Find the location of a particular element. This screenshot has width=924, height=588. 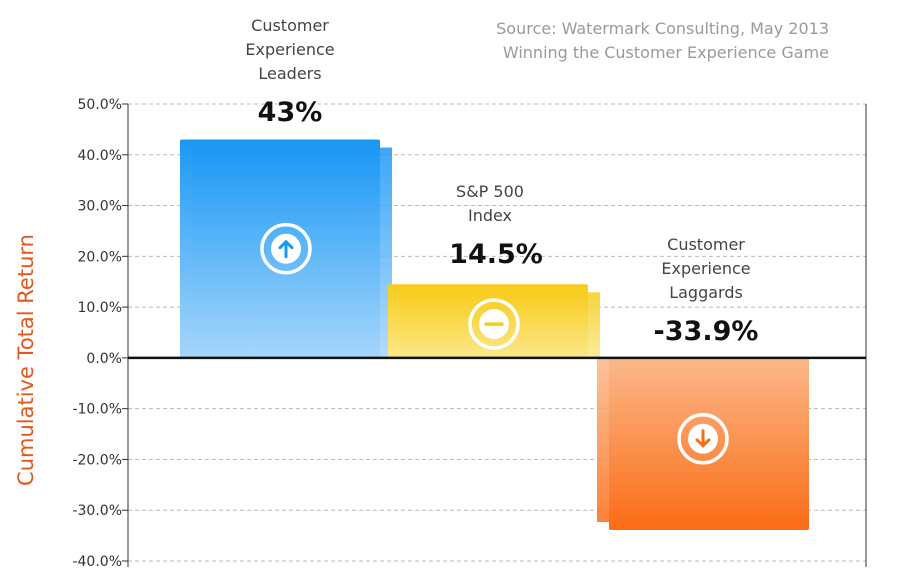

y-tick-label: 30.0% is located at coordinates (100, 207).